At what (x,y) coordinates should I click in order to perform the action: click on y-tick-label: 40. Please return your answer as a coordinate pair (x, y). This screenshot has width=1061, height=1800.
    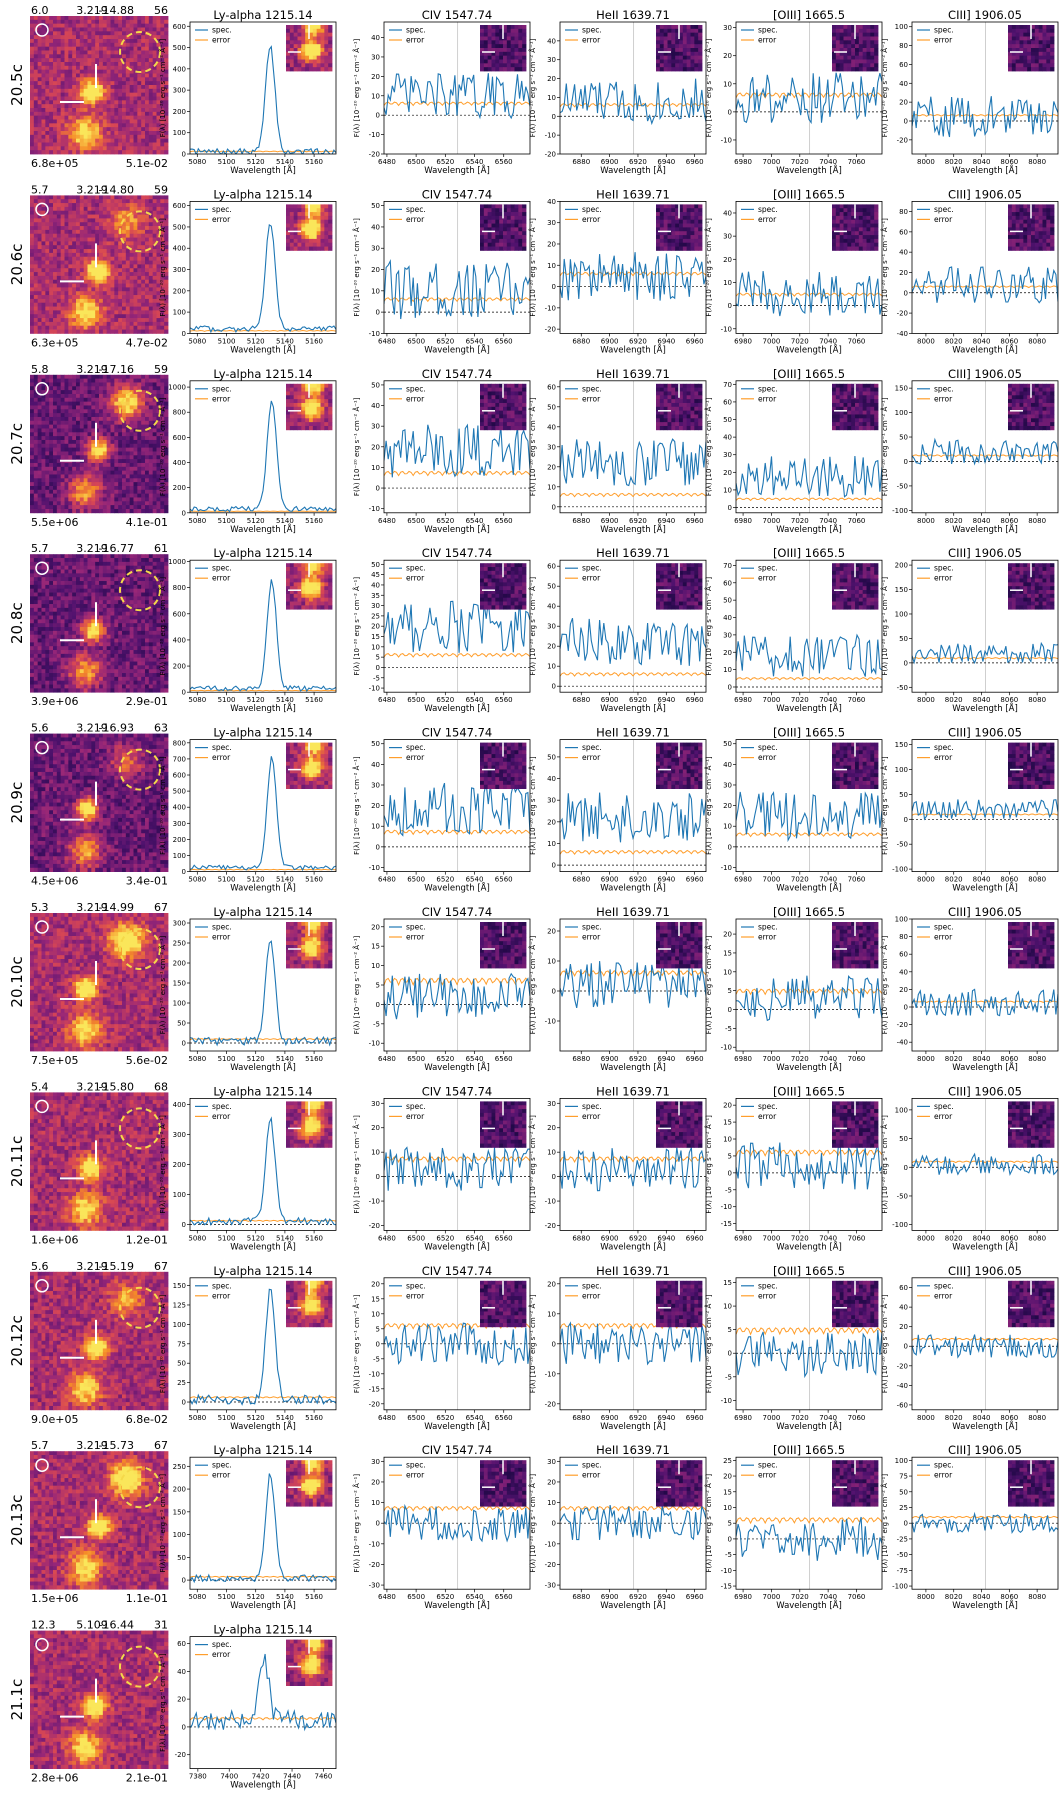
    Looking at the image, I should click on (903, 1308).